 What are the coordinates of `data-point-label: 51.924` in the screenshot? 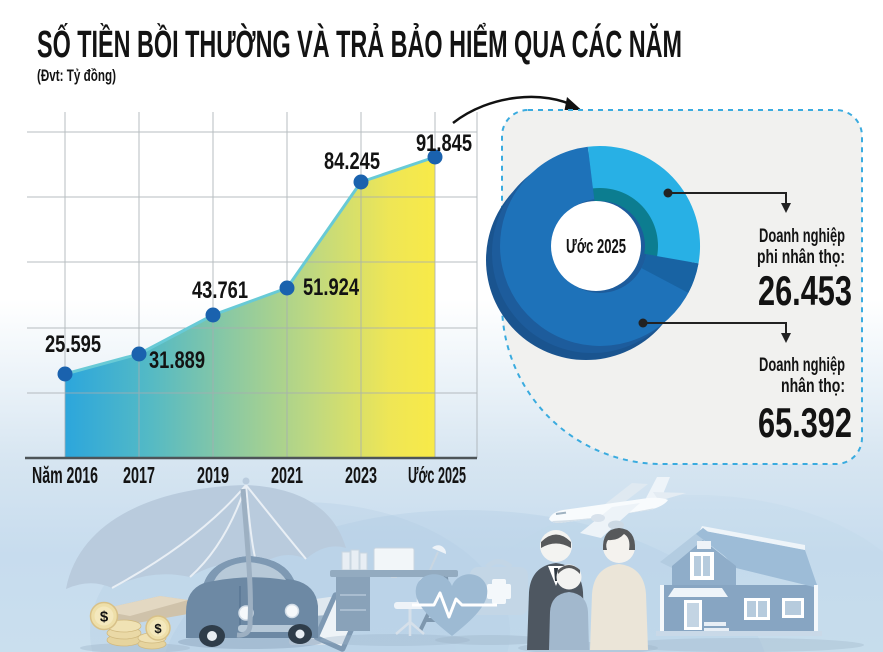 It's located at (331, 287).